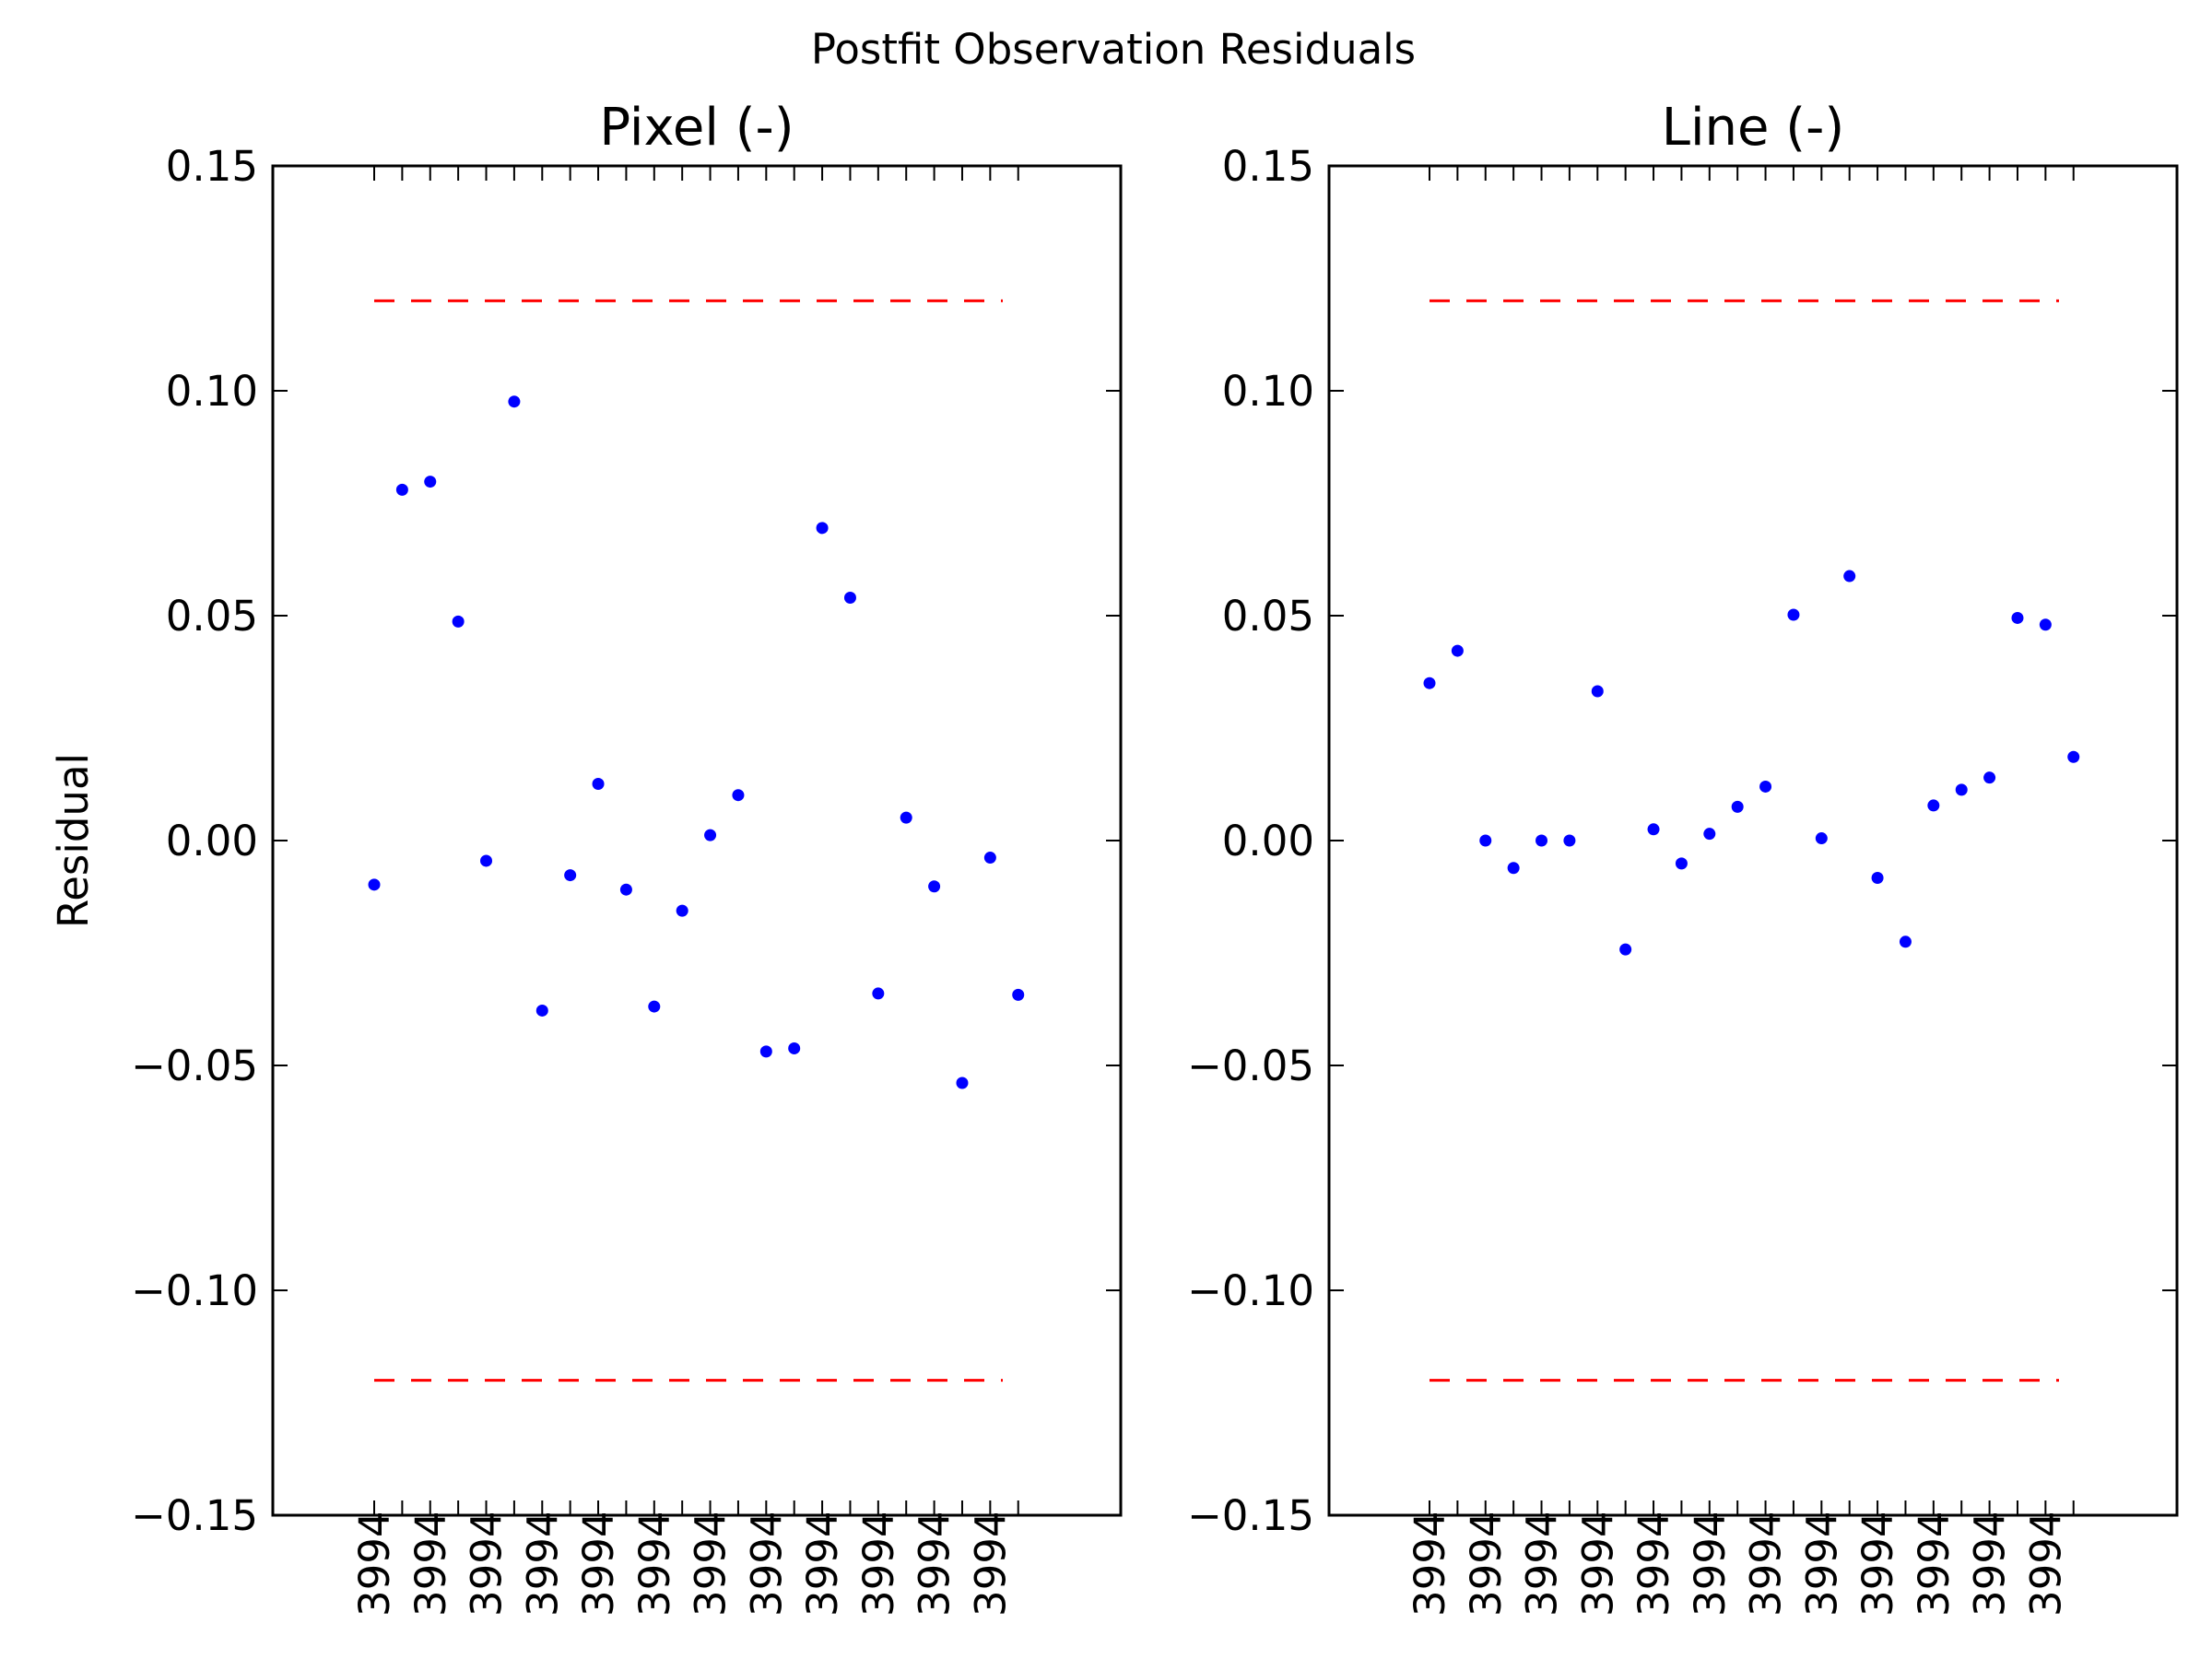  I want to click on panel-title: Pixel (-), so click(696, 128).